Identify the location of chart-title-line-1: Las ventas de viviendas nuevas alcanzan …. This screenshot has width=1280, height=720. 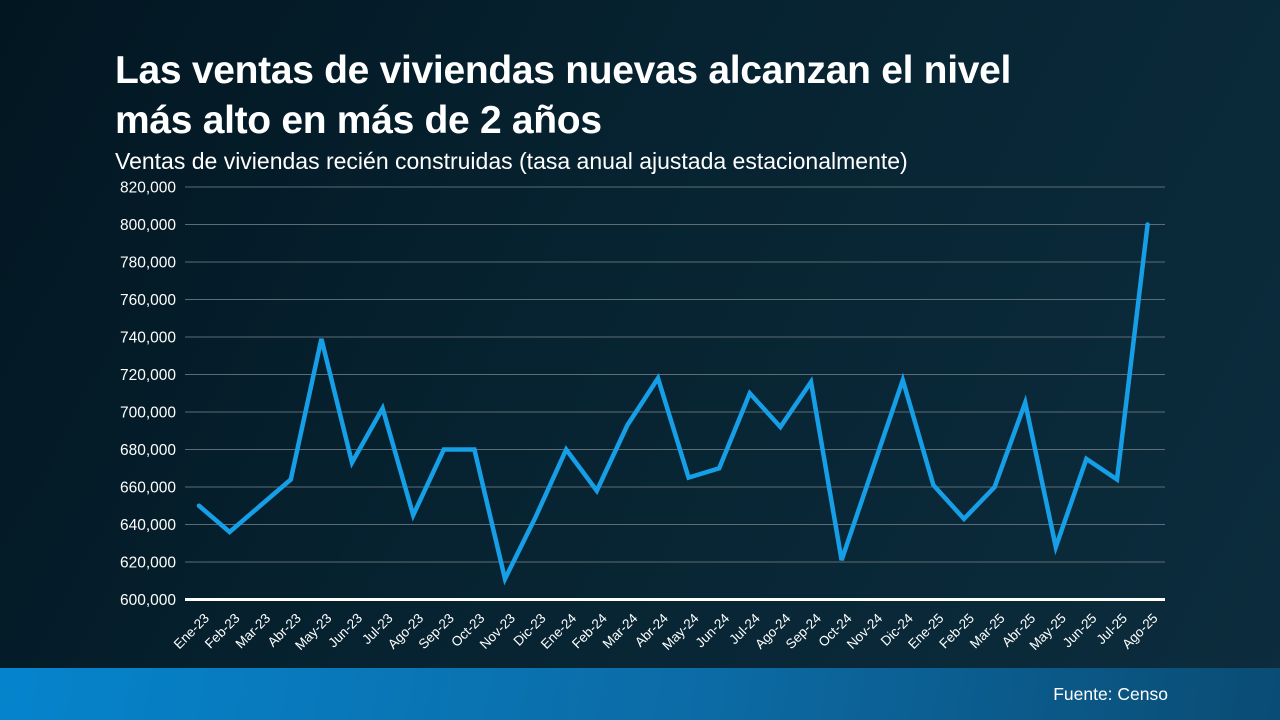
(563, 70).